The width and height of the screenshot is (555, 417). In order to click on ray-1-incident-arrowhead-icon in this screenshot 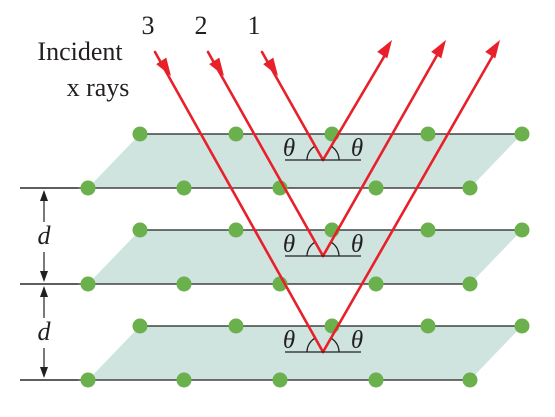, I will do `click(270, 66)`.